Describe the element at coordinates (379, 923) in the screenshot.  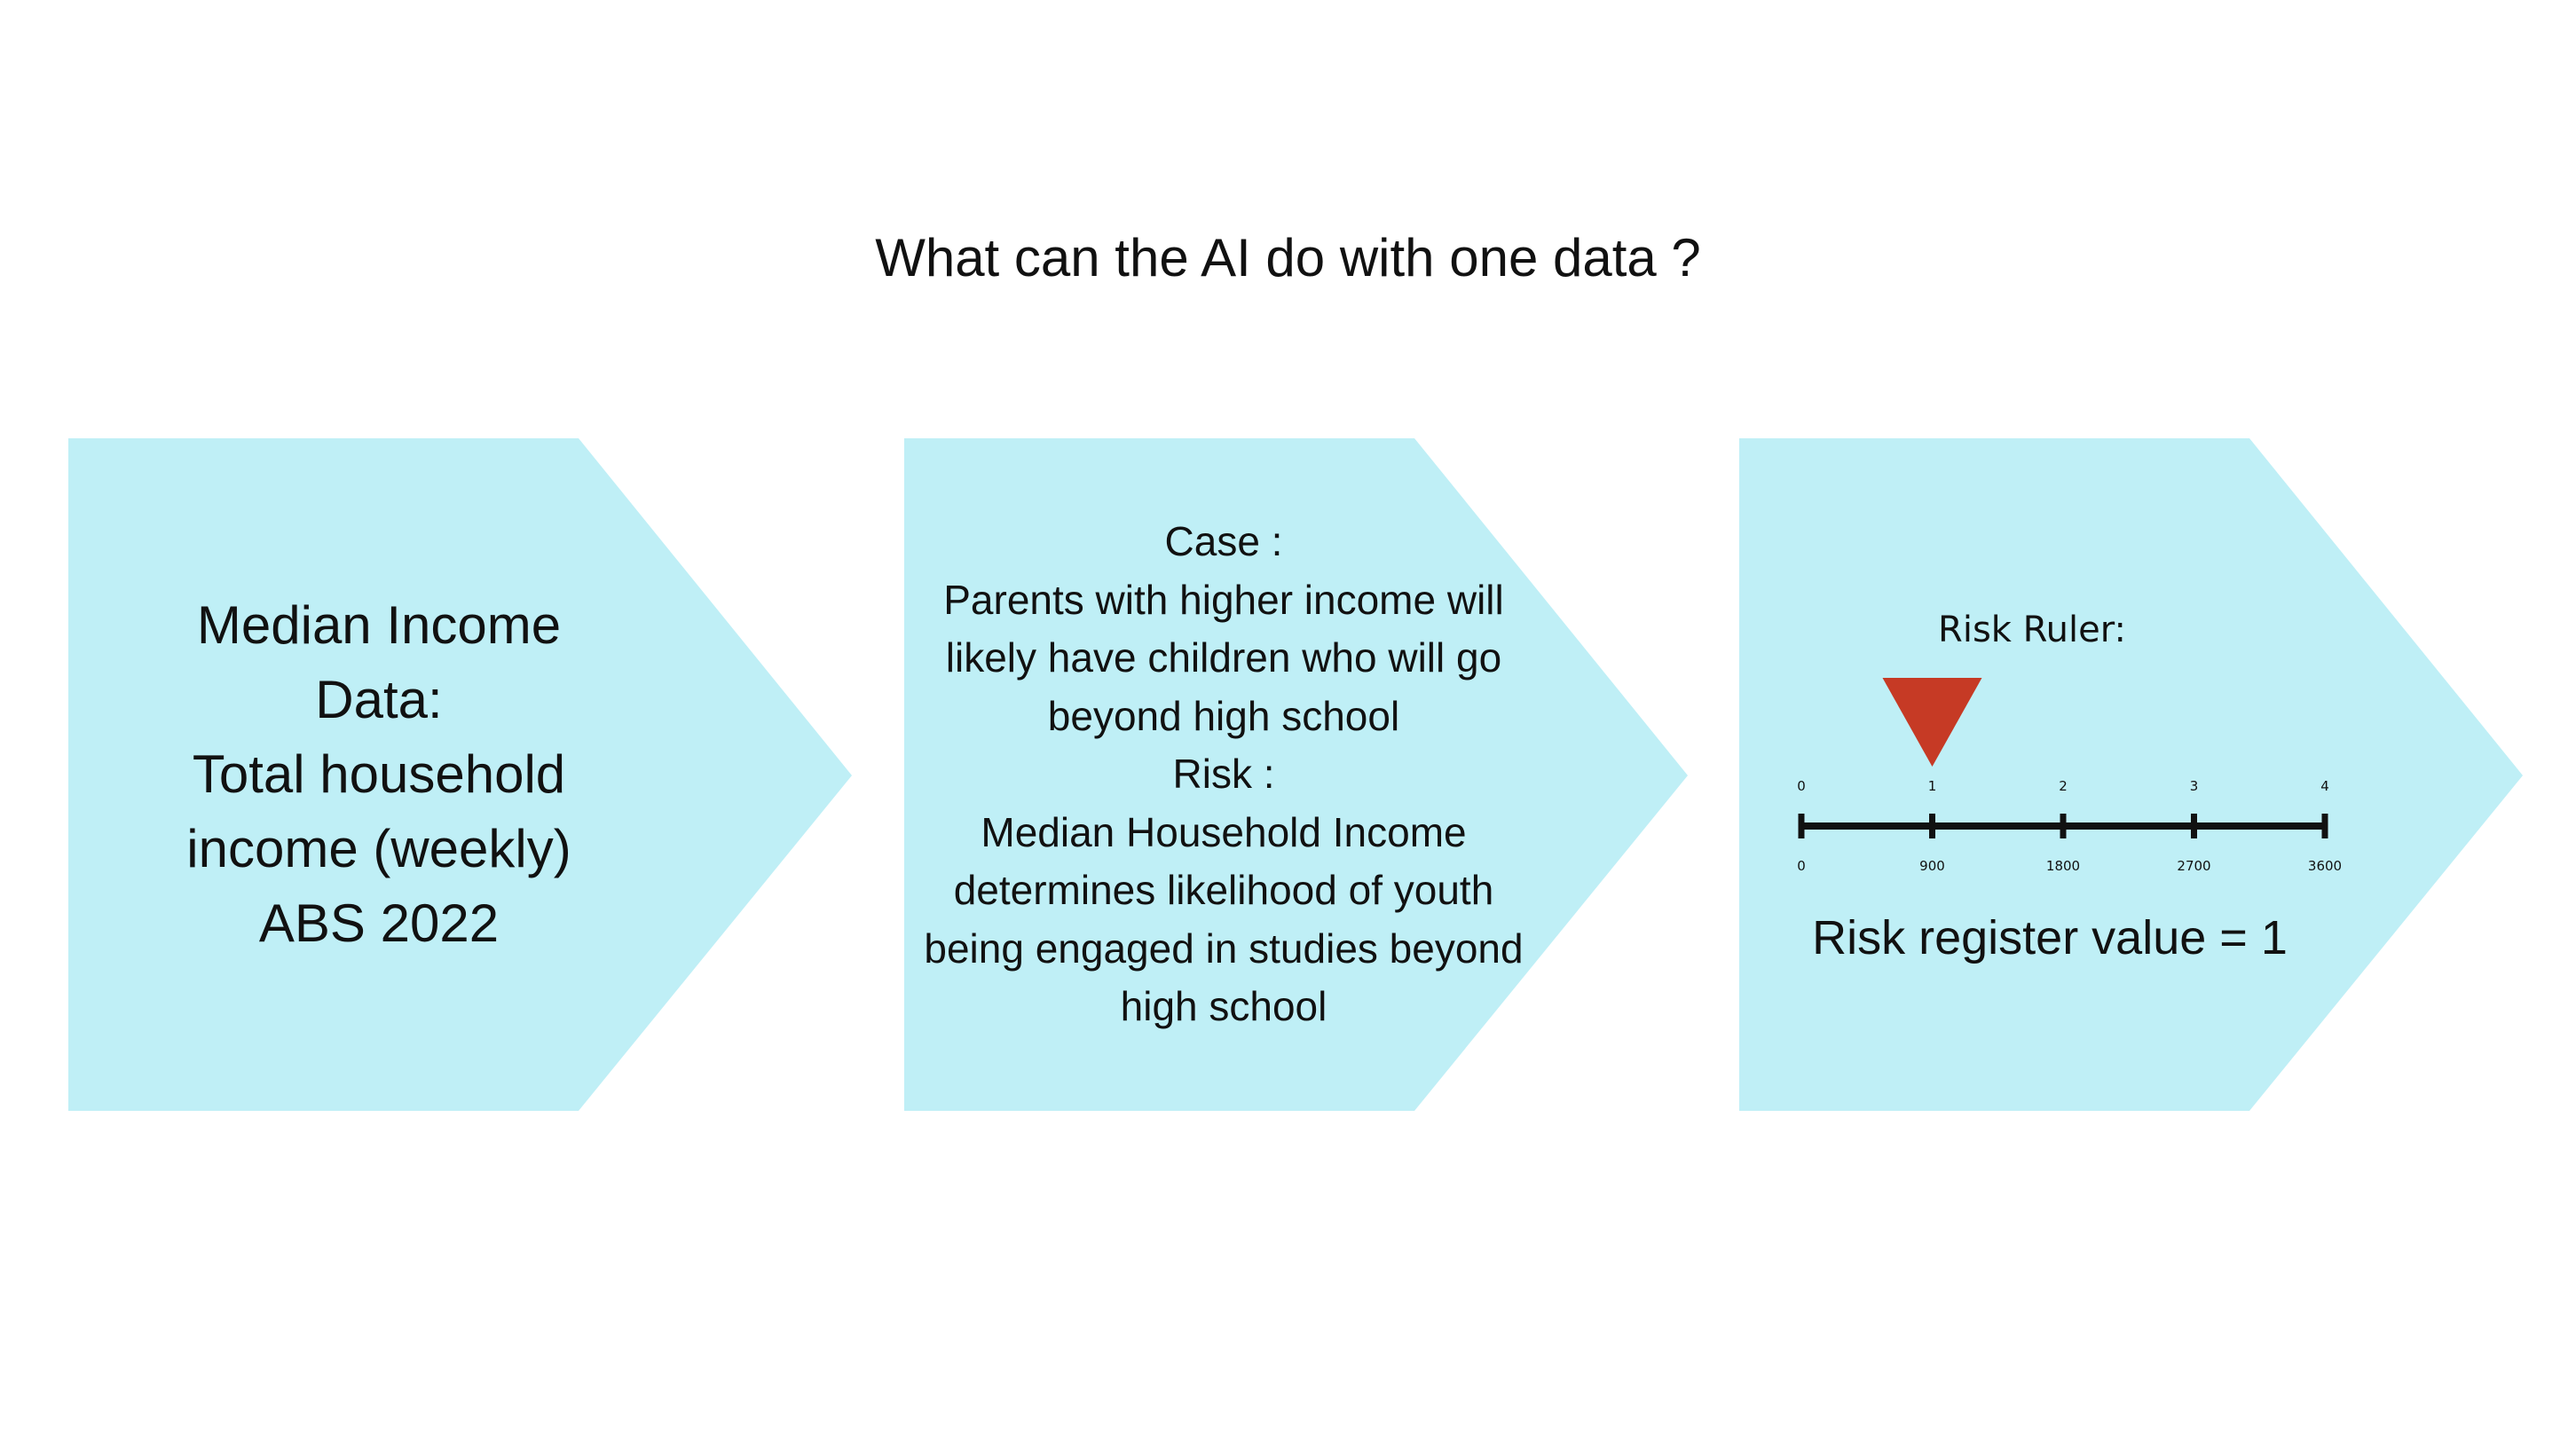
I see `panel1-line: ABS 2022` at that location.